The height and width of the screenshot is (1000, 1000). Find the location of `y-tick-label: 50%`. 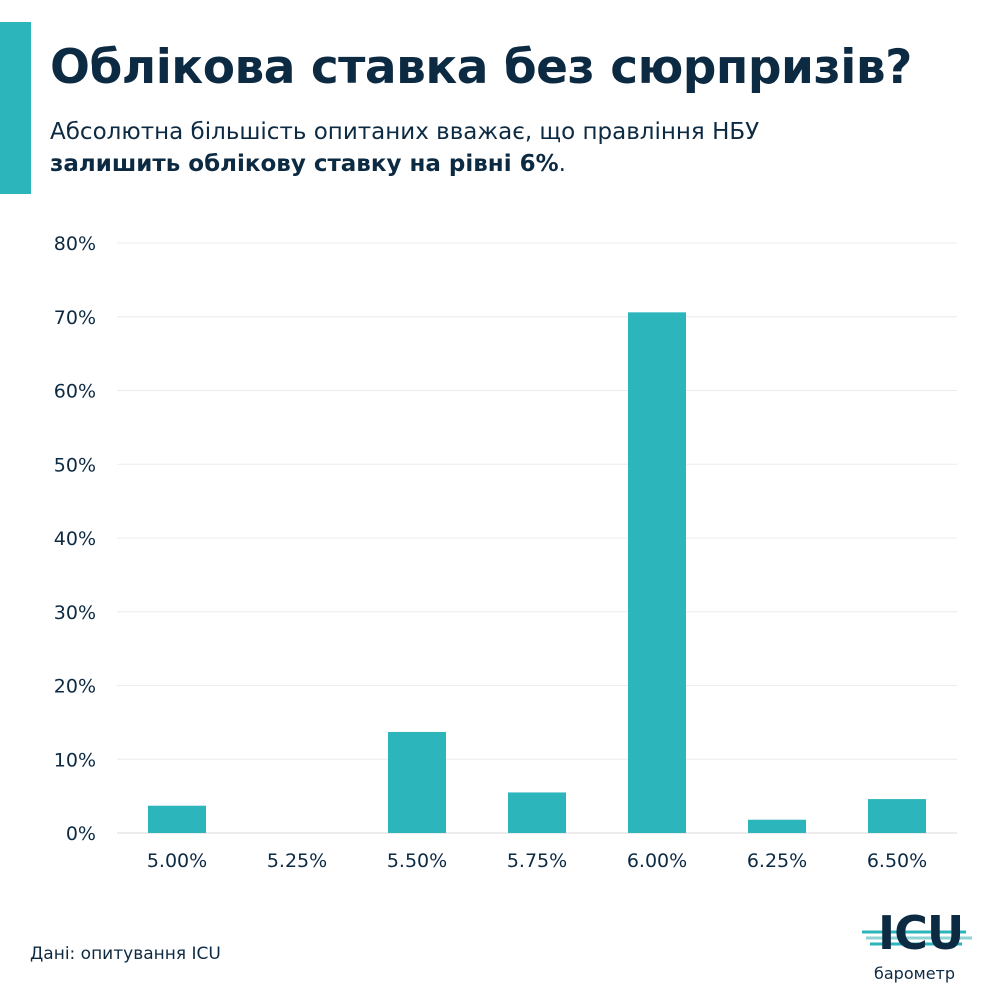

y-tick-label: 50% is located at coordinates (75, 465).